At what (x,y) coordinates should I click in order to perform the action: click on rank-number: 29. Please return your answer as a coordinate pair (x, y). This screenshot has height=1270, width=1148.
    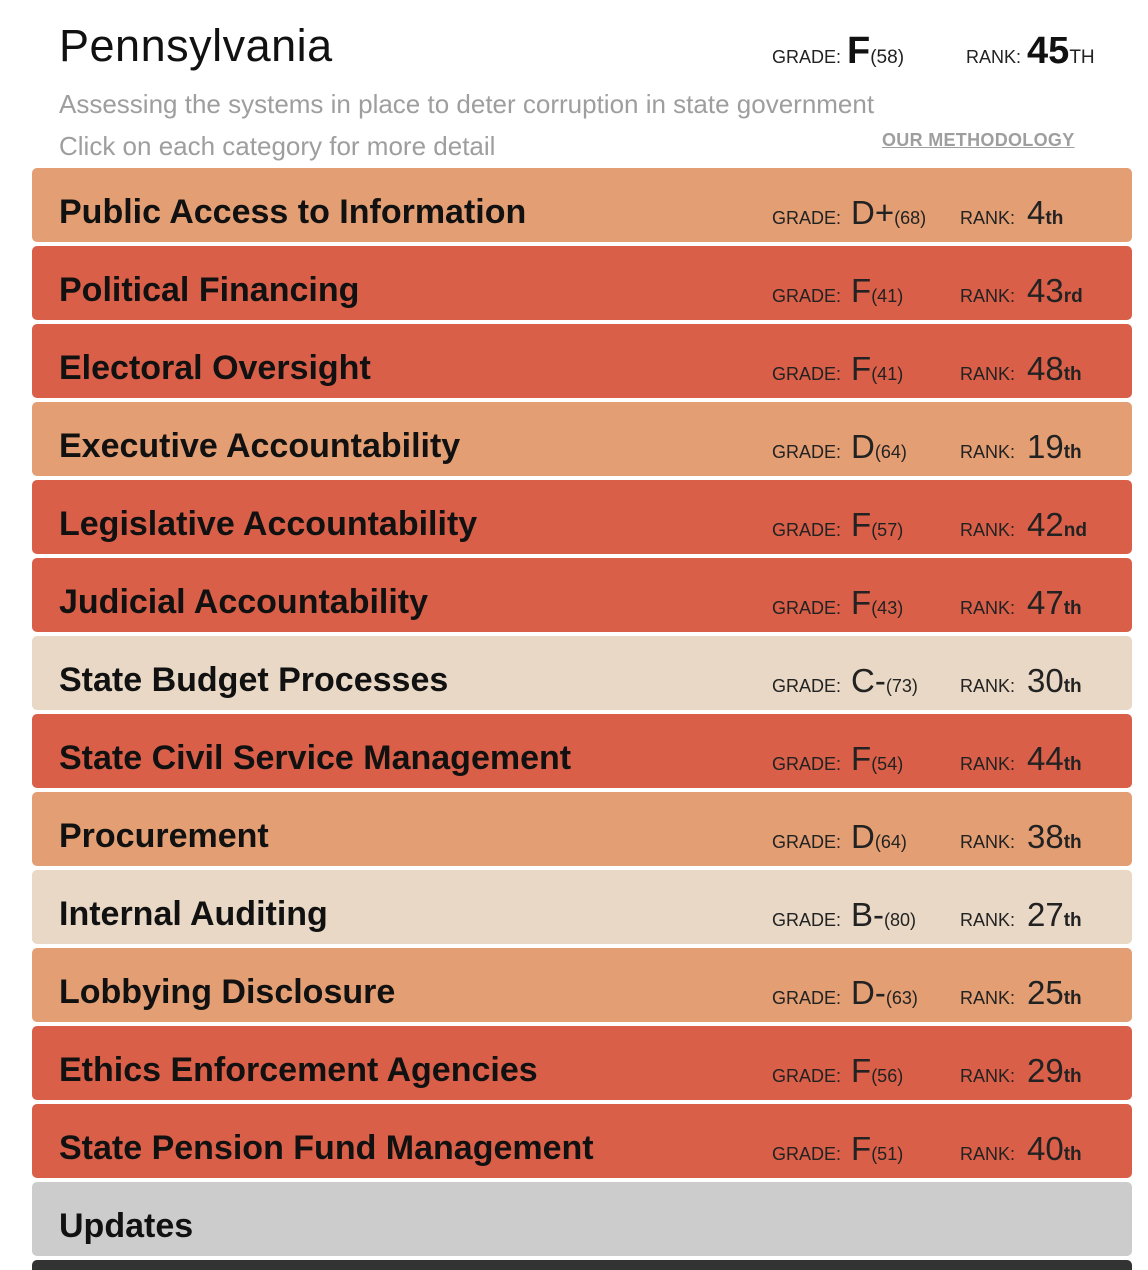
    Looking at the image, I should click on (1045, 1070).